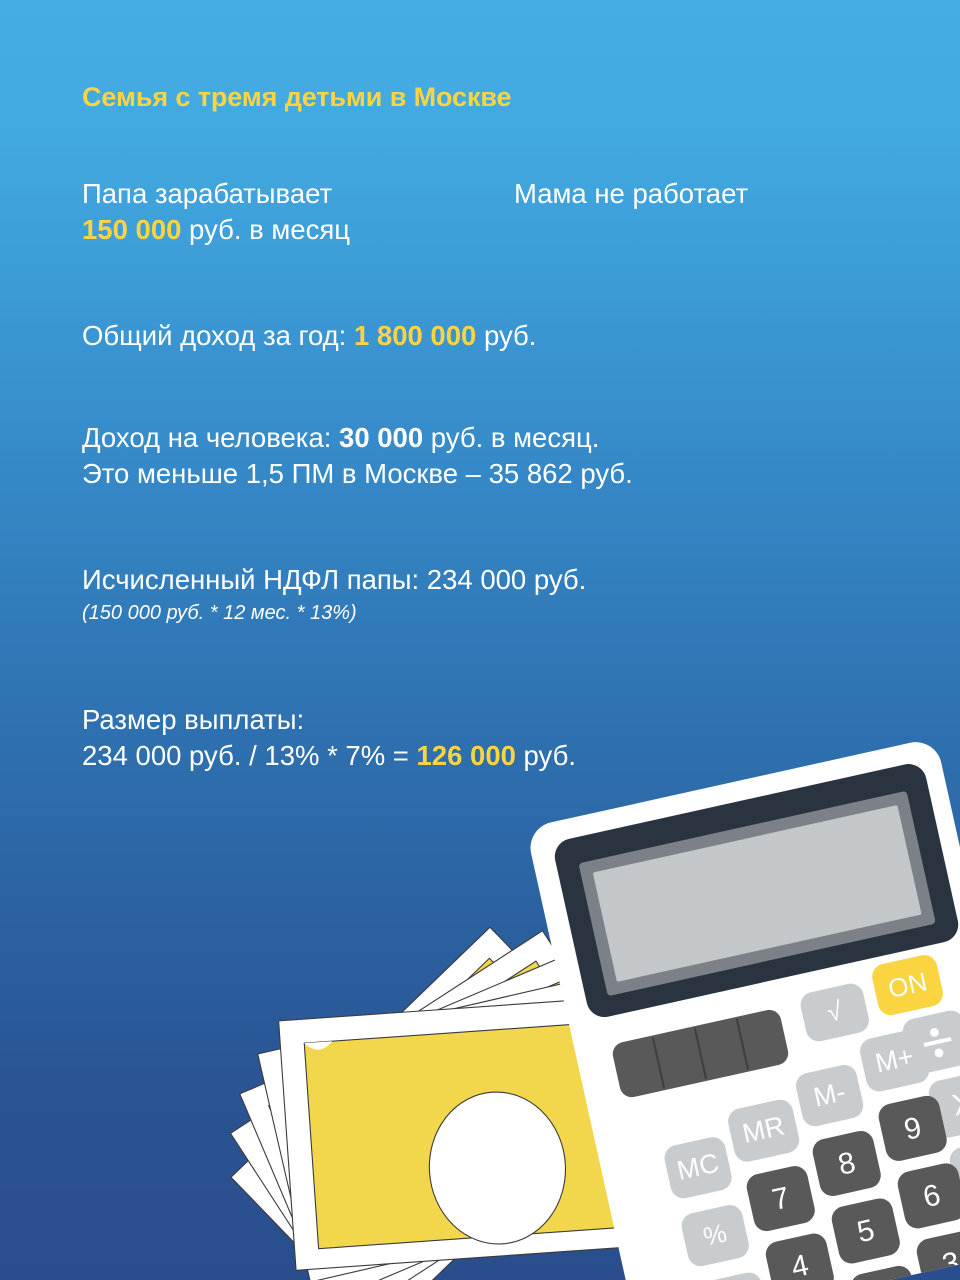 This screenshot has width=960, height=1280. I want to click on svg-text: M-, so click(829, 1095).